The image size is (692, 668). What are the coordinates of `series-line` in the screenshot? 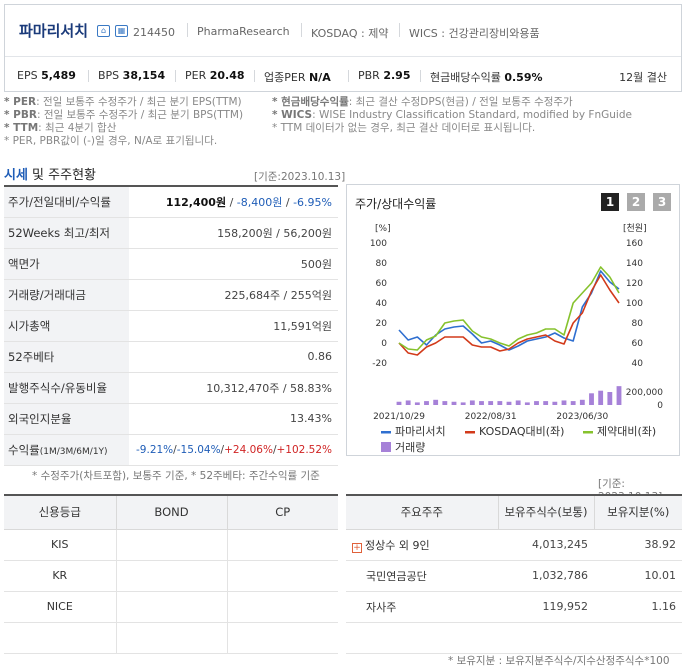 It's located at (509, 315).